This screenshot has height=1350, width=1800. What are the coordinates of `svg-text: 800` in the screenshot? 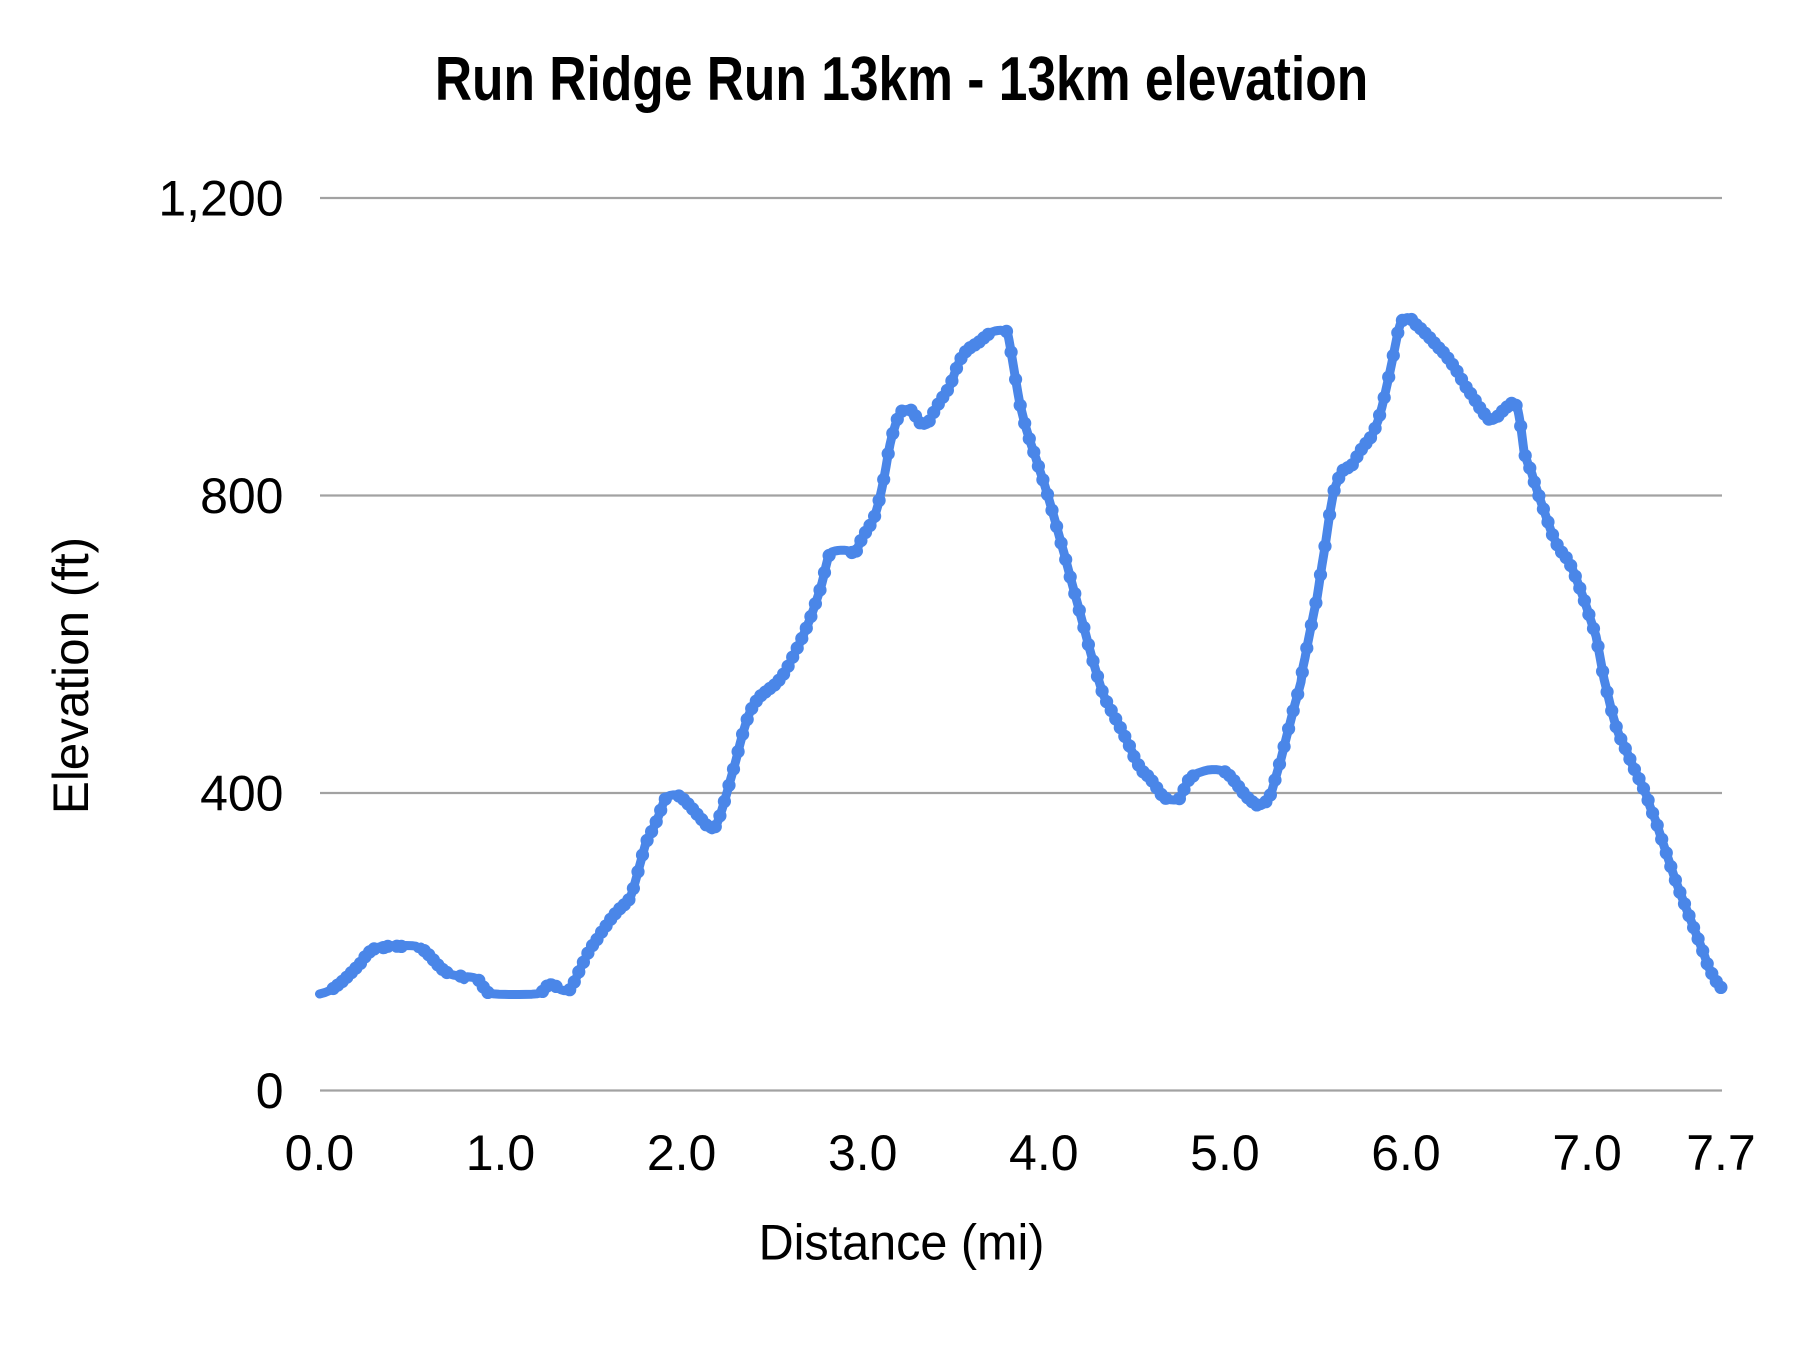 It's located at (241, 496).